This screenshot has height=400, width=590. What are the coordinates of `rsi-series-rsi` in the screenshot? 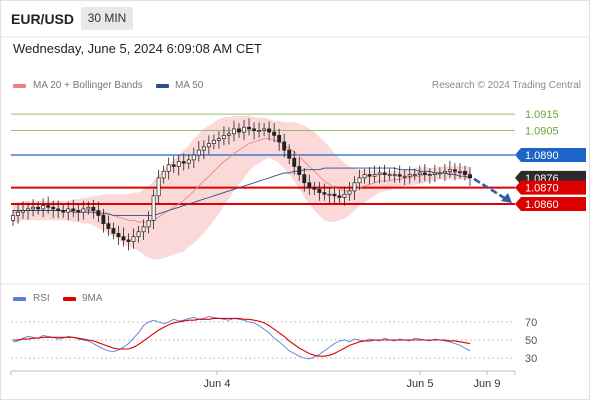 It's located at (241, 338).